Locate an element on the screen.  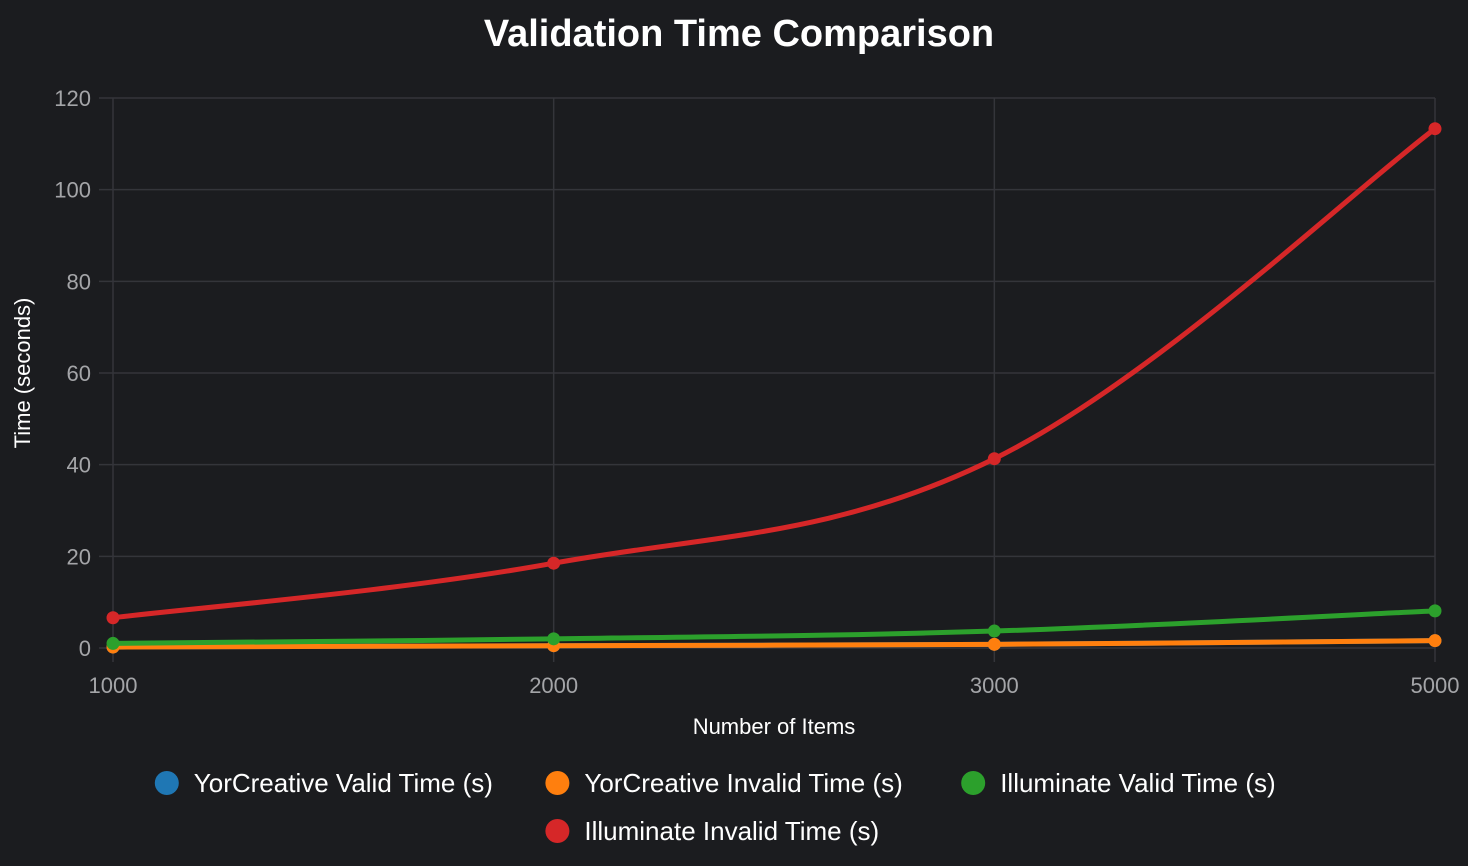
y-tick-label: 20 is located at coordinates (79, 556).